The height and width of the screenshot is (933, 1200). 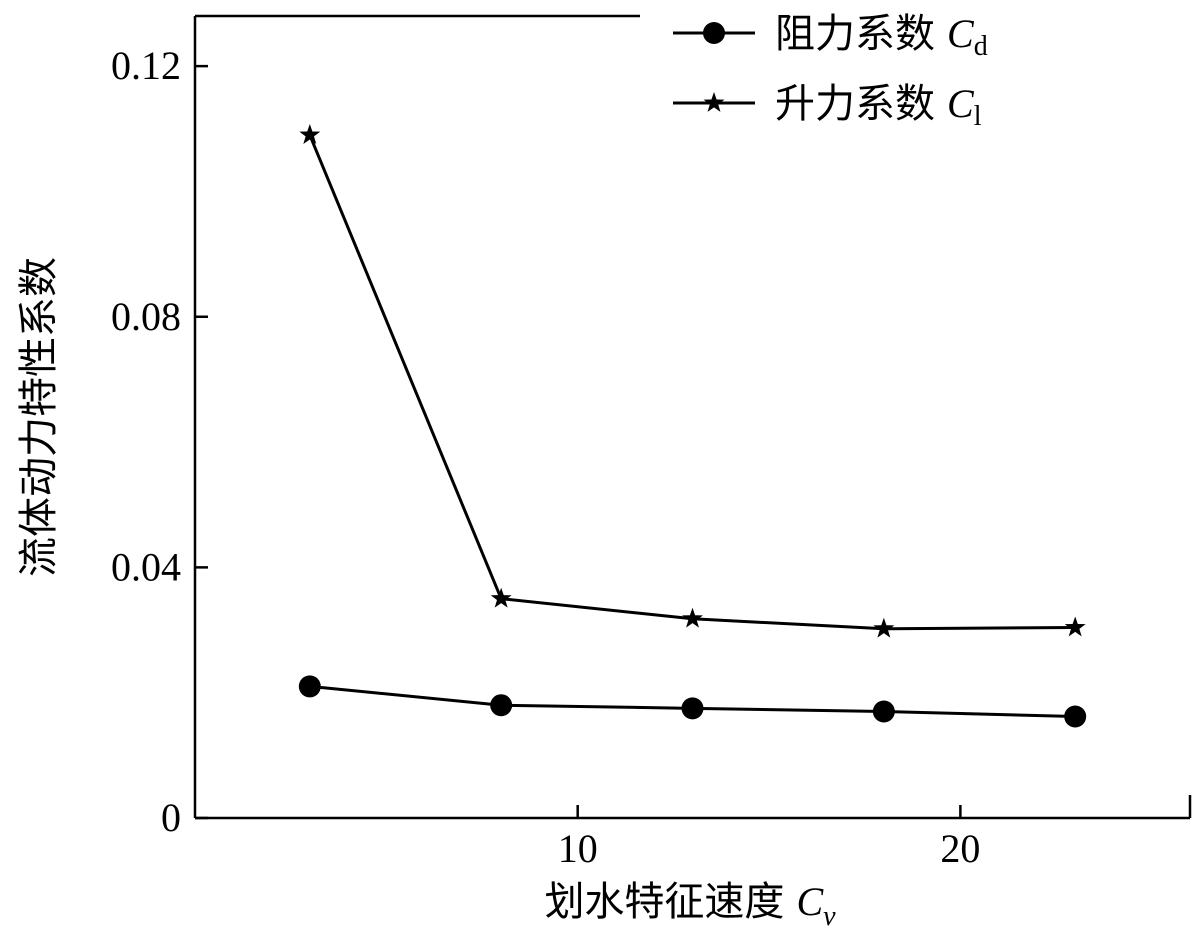 What do you see at coordinates (664, 902) in the screenshot?
I see `x-axis-title-text: 划水特征速度` at bounding box center [664, 902].